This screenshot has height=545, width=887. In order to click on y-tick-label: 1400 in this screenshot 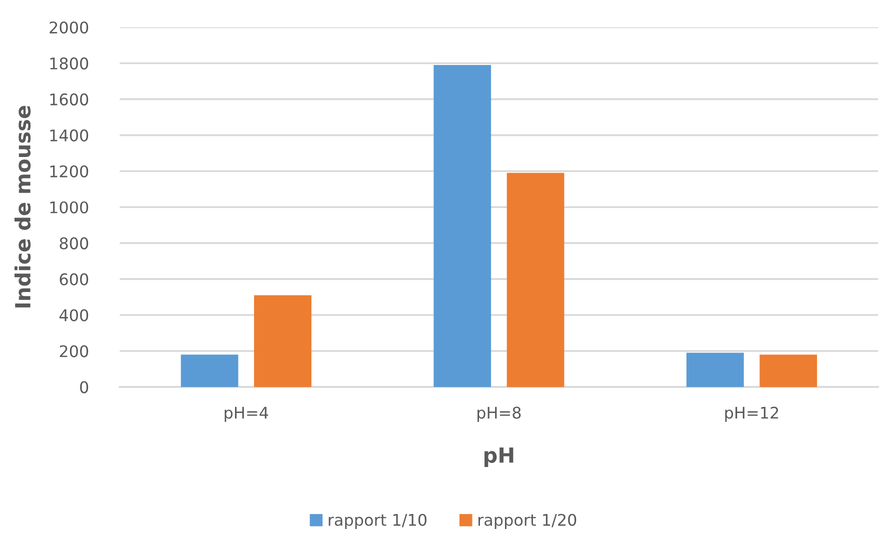, I will do `click(69, 135)`.